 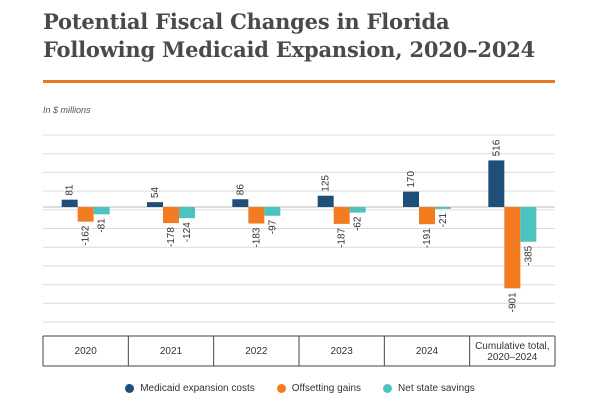 I want to click on data-label-net: -21, so click(x=443, y=219).